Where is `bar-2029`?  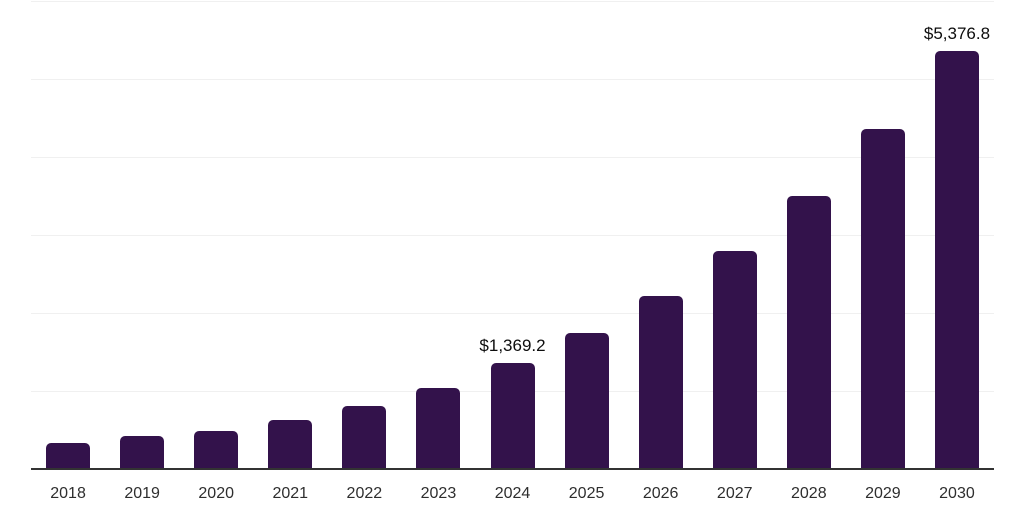 bar-2029 is located at coordinates (882, 299).